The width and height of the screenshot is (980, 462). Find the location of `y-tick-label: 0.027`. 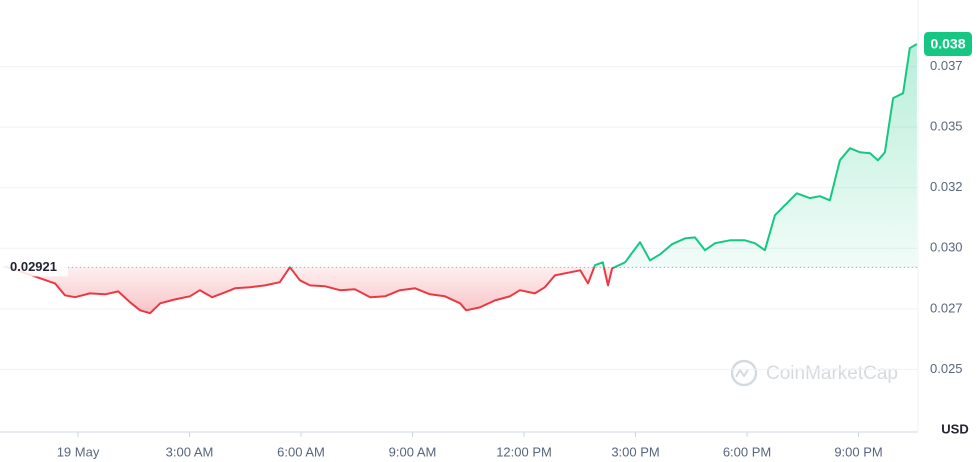

y-tick-label: 0.027 is located at coordinates (946, 307).